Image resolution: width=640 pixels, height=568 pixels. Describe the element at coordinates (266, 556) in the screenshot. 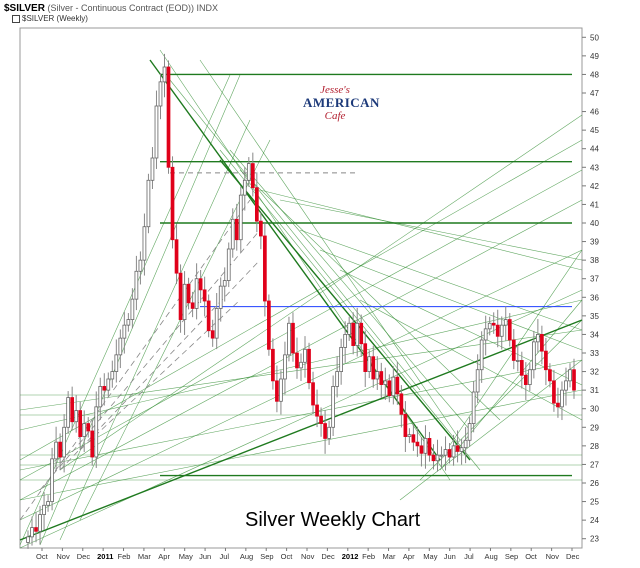

I see `x-tick-label: Sep` at that location.